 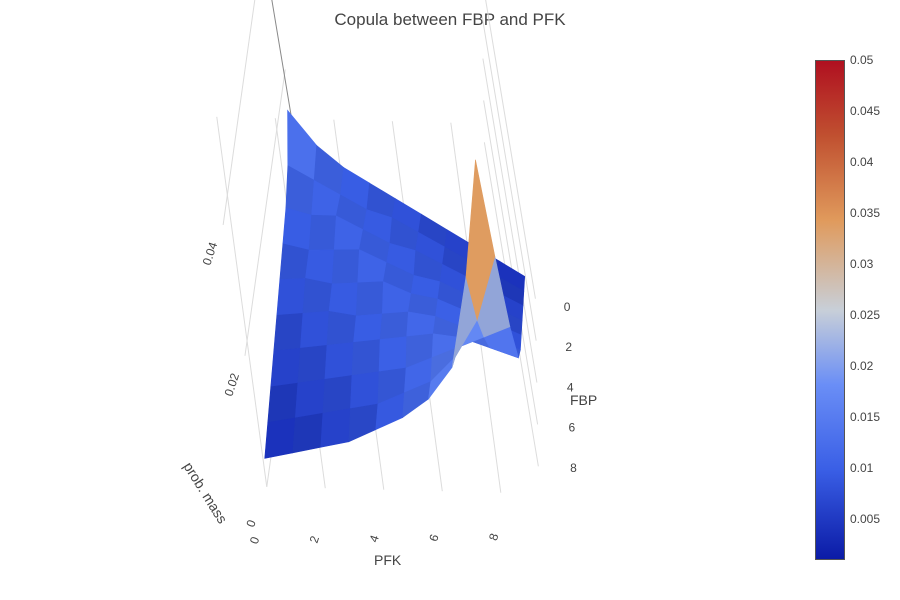 I want to click on y-tick-label: 4, so click(x=570, y=387).